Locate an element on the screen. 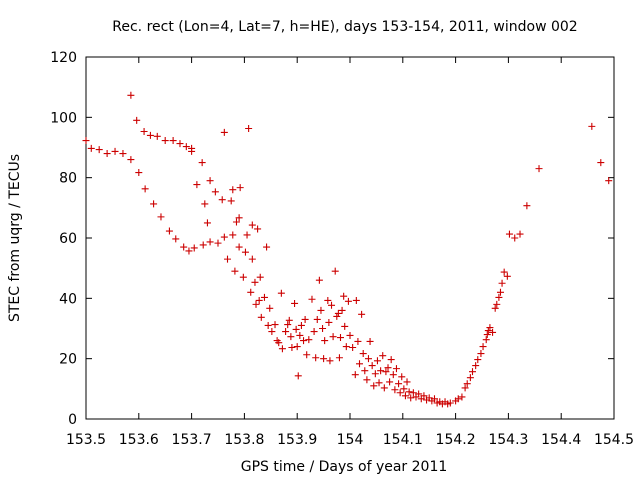 Image resolution: width=640 pixels, height=480 pixels. x-tick-label: 153.6 is located at coordinates (139, 440).